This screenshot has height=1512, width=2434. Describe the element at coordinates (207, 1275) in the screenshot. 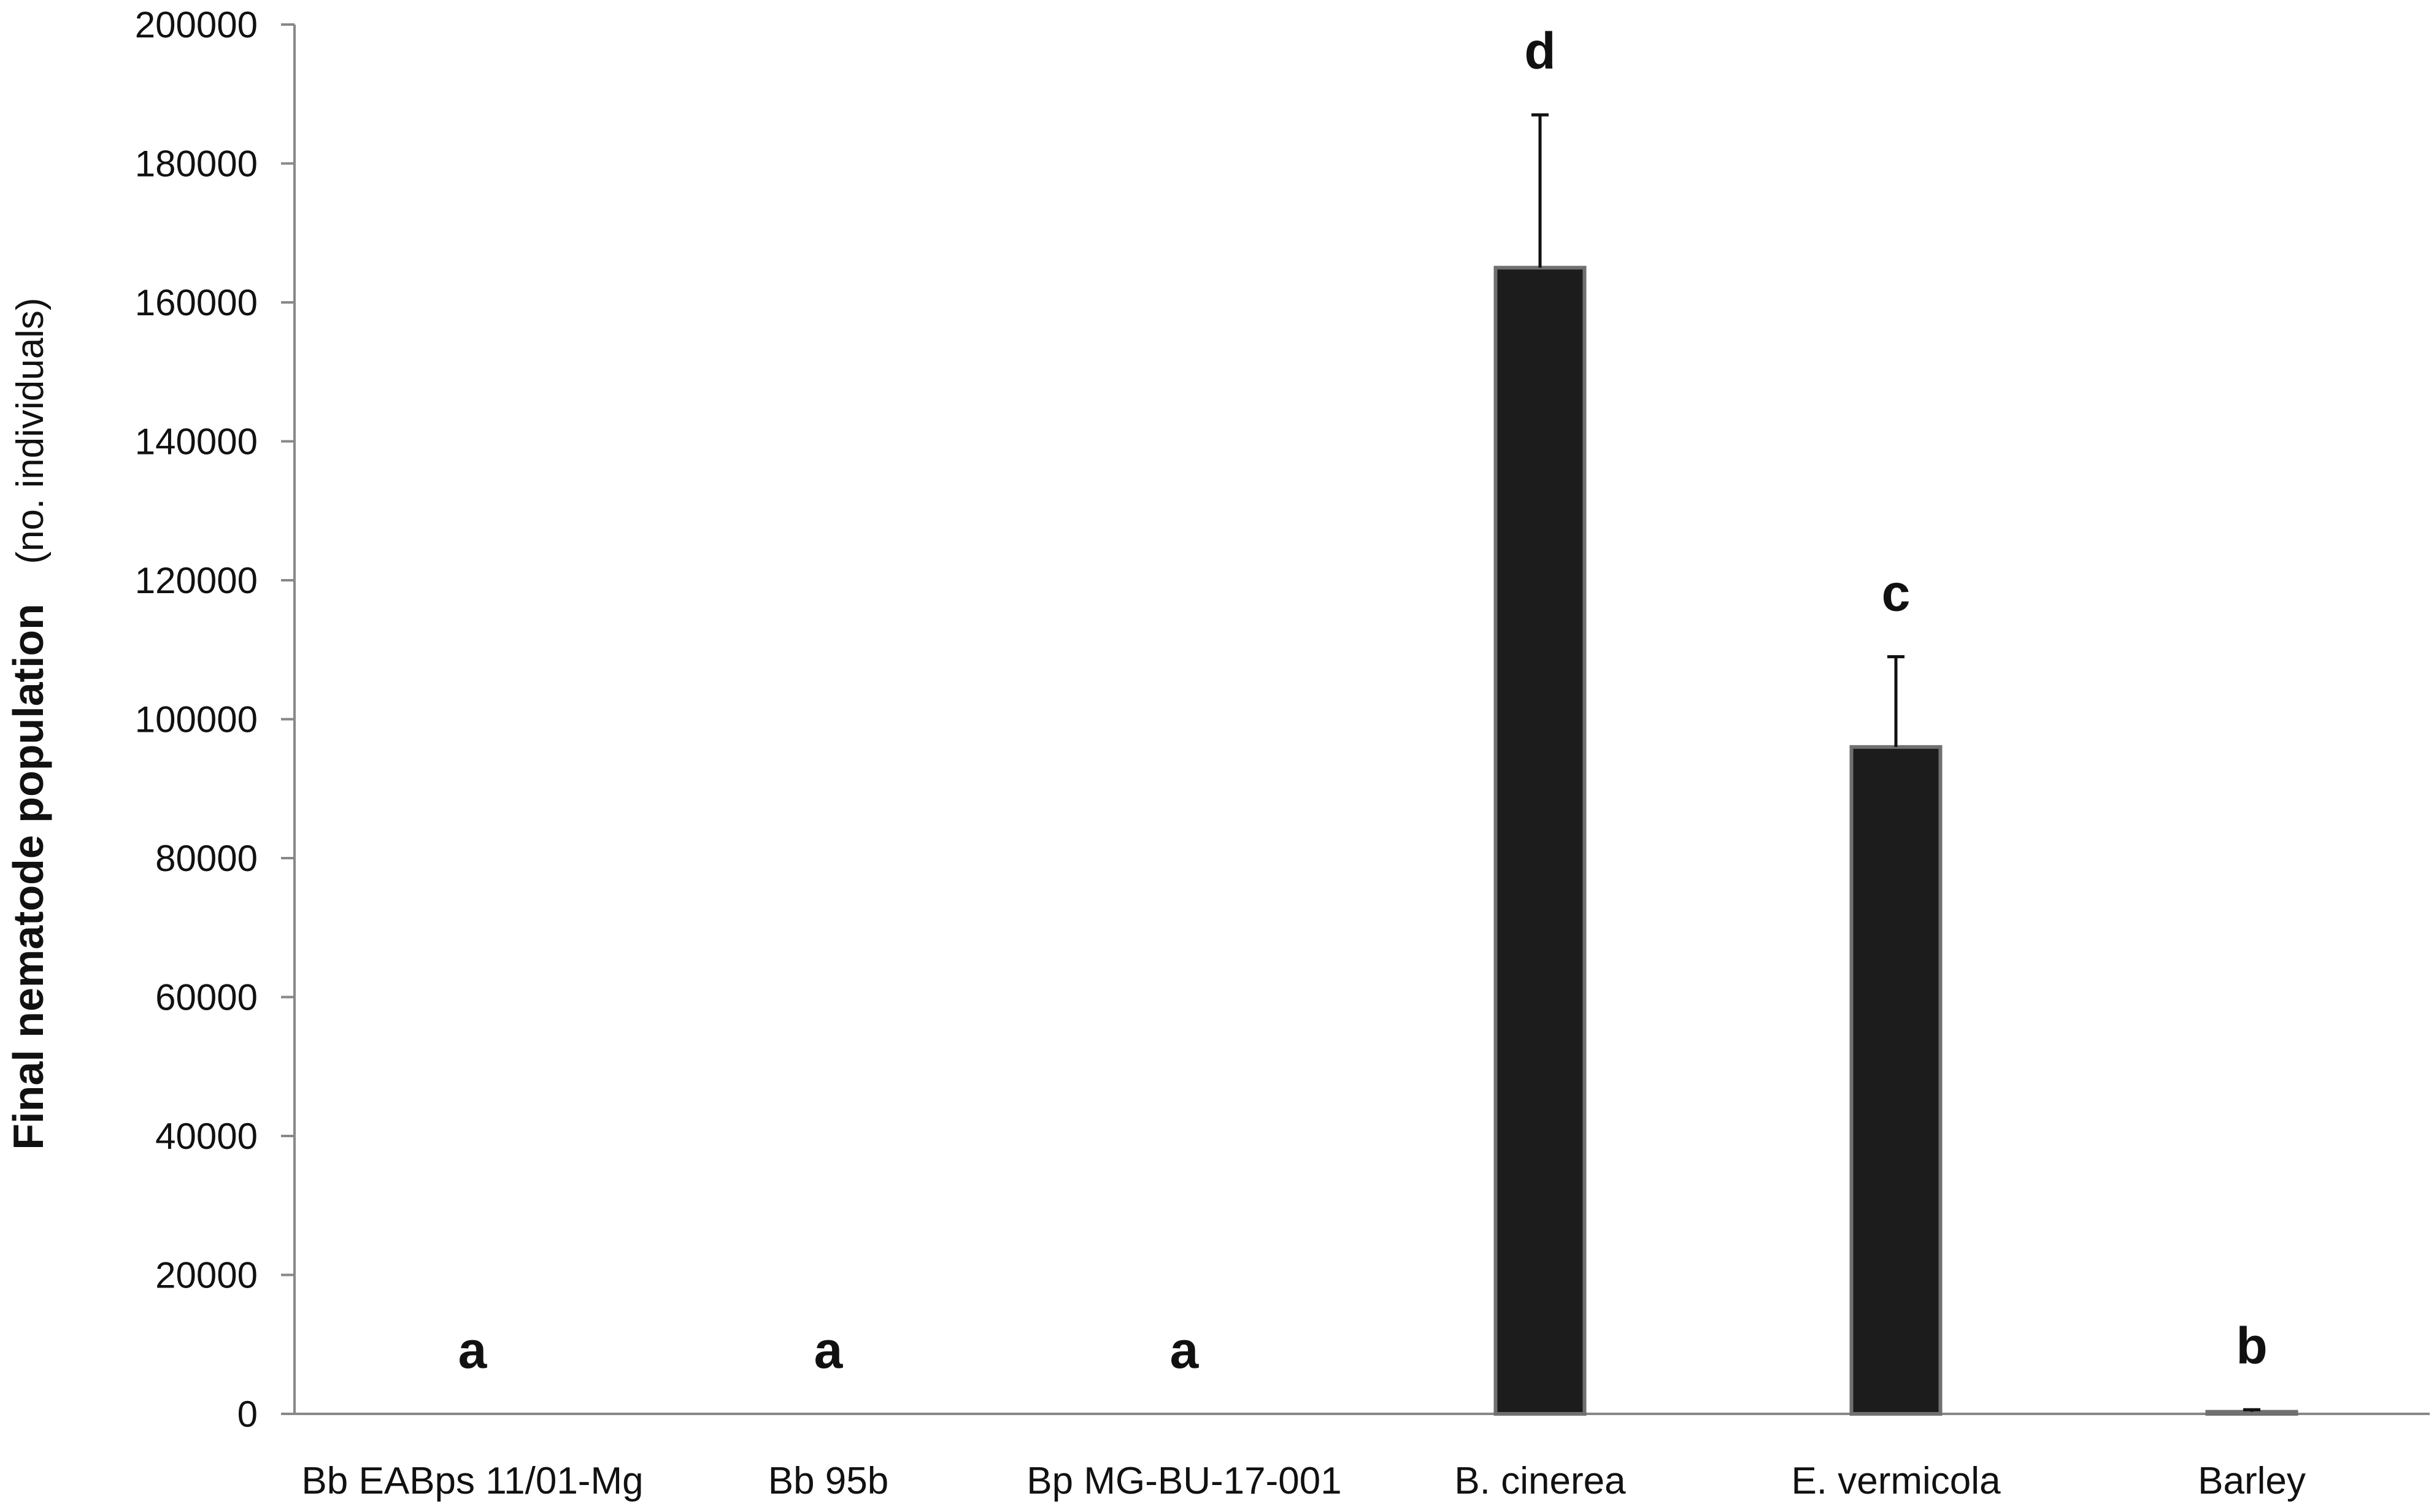

I see `y-tick-label: 20000` at that location.